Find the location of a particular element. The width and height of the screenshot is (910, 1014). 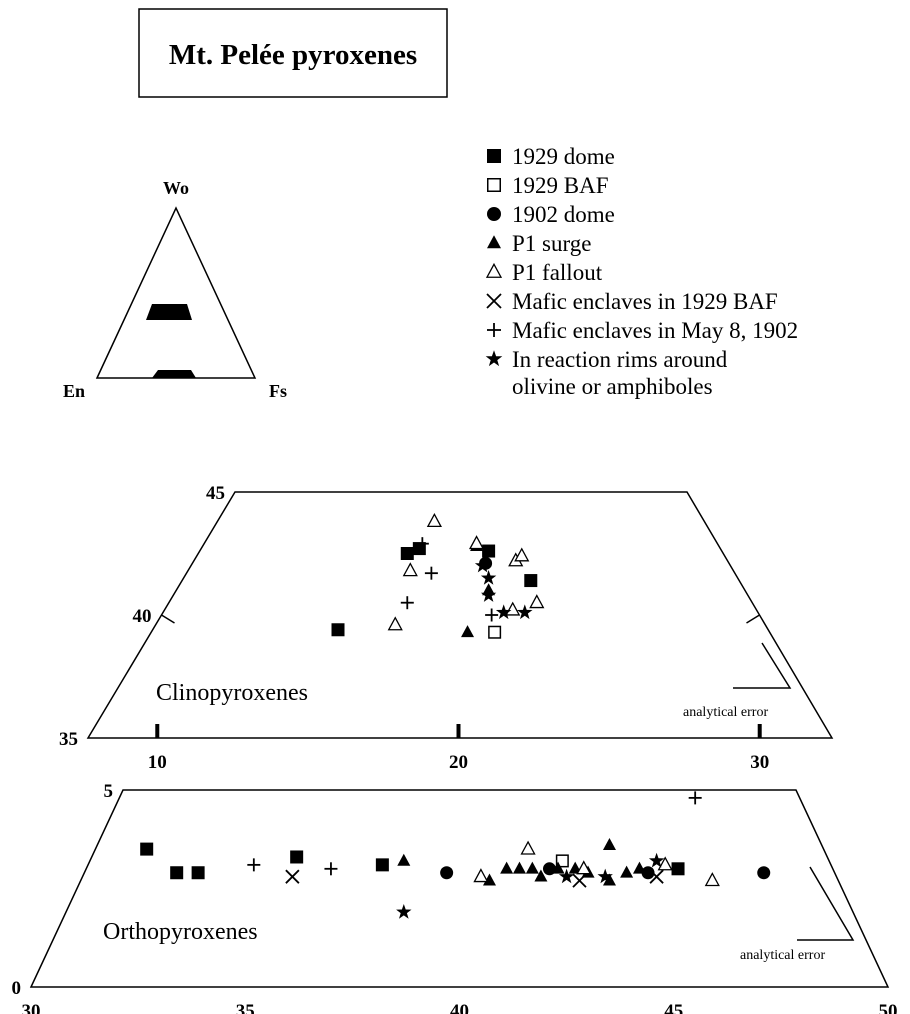

legend-item: 1902 dome is located at coordinates (551, 214).